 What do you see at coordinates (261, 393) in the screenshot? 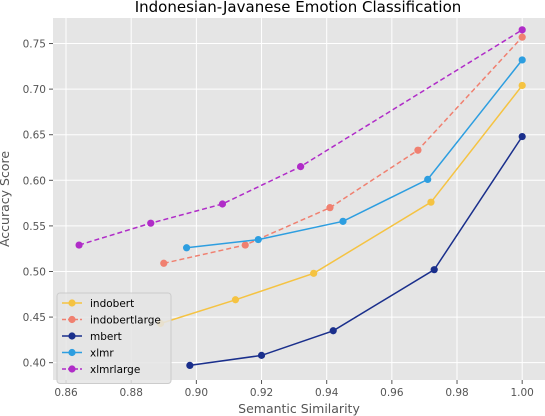
I see `x-tick-label: 0.92` at bounding box center [261, 393].